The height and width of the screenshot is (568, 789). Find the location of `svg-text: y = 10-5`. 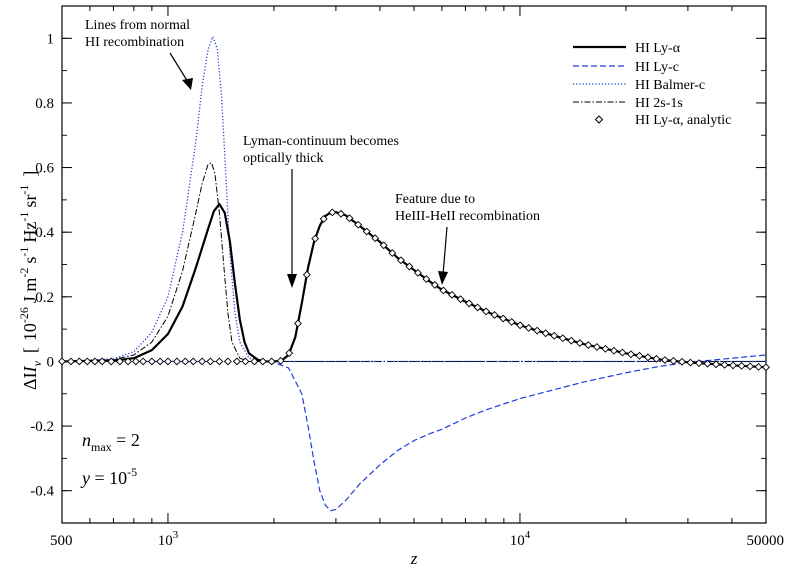

svg-text: y = 10-5 is located at coordinates (108, 476).